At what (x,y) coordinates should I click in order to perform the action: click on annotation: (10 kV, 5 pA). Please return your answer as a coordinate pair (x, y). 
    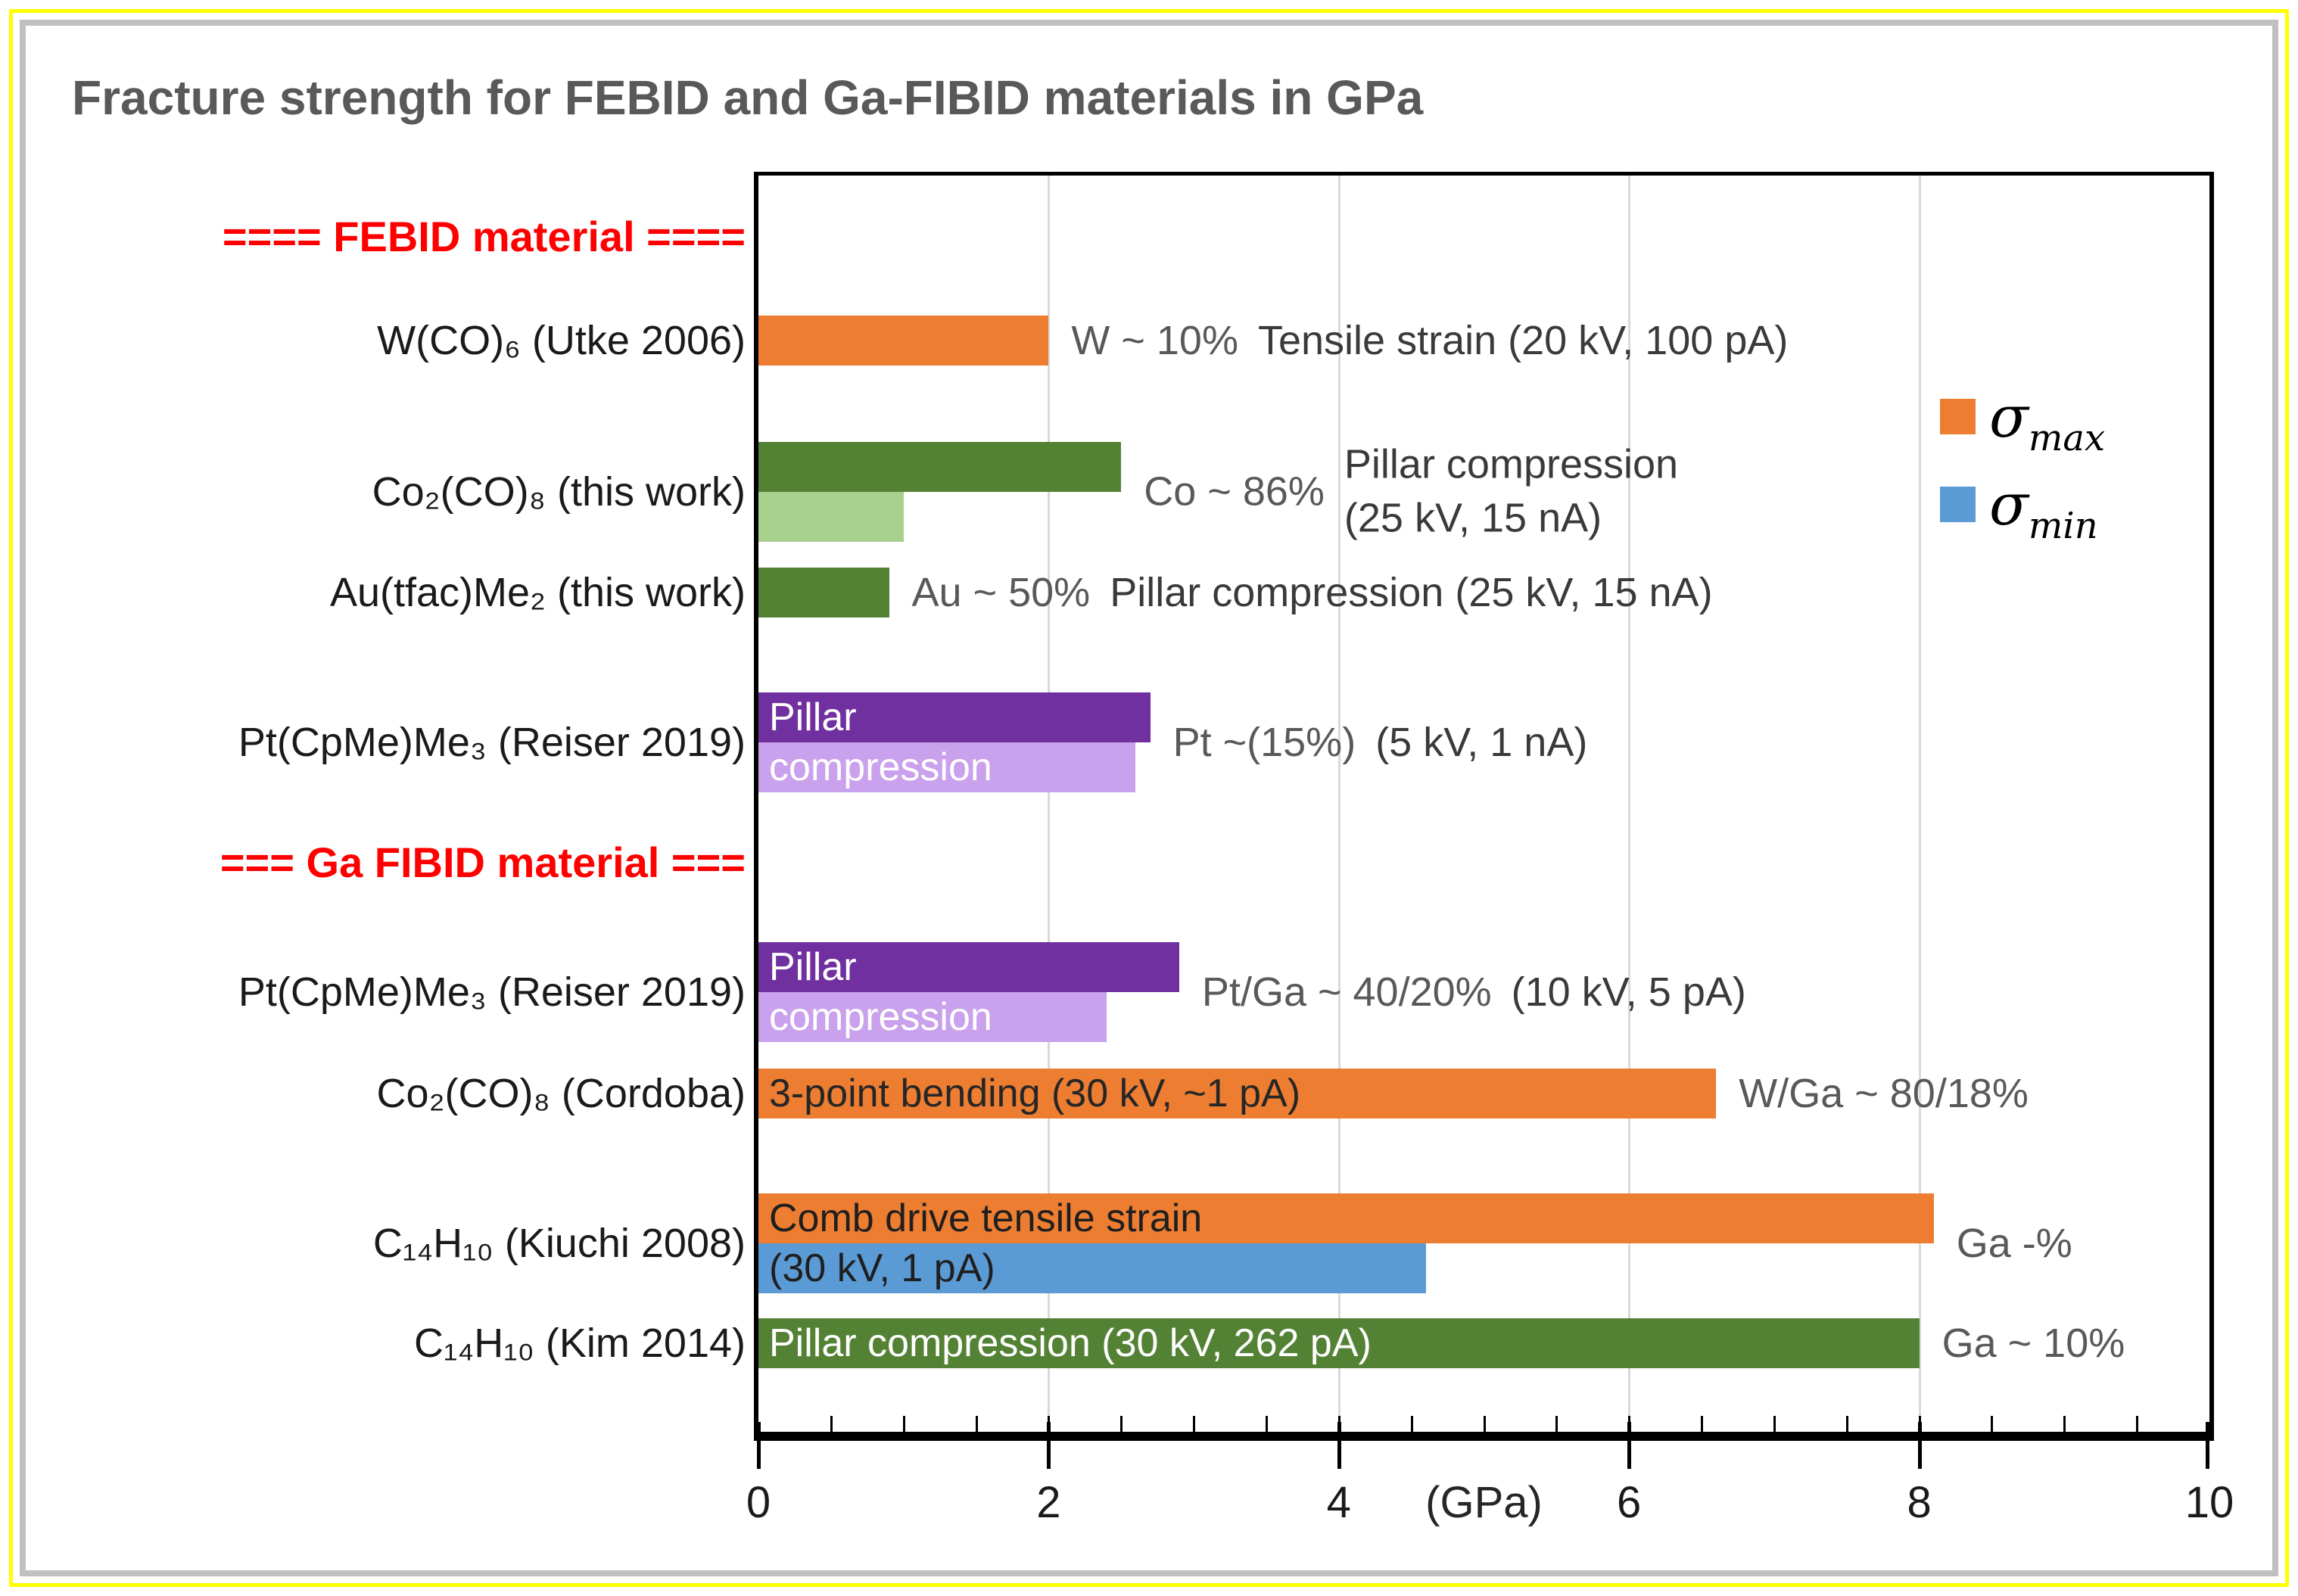
    Looking at the image, I should click on (1628, 992).